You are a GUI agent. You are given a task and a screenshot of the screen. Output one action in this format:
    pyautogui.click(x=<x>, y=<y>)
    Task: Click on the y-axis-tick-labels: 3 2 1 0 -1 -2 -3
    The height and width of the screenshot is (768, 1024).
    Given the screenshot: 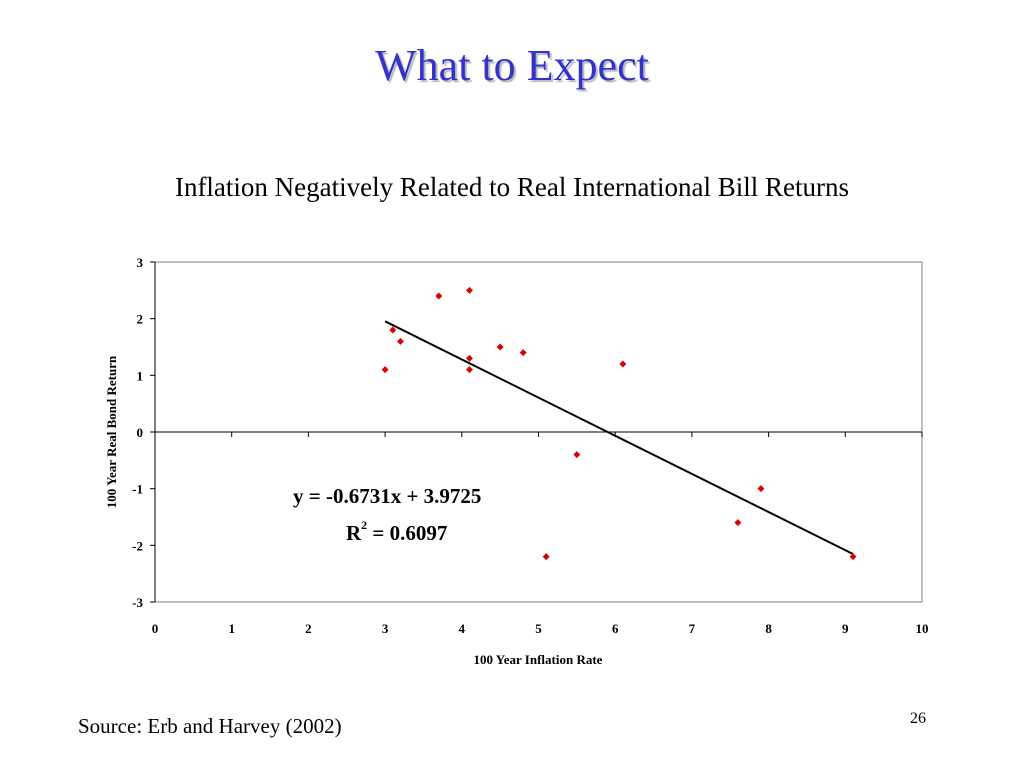 What is the action you would take?
    pyautogui.click(x=137, y=432)
    